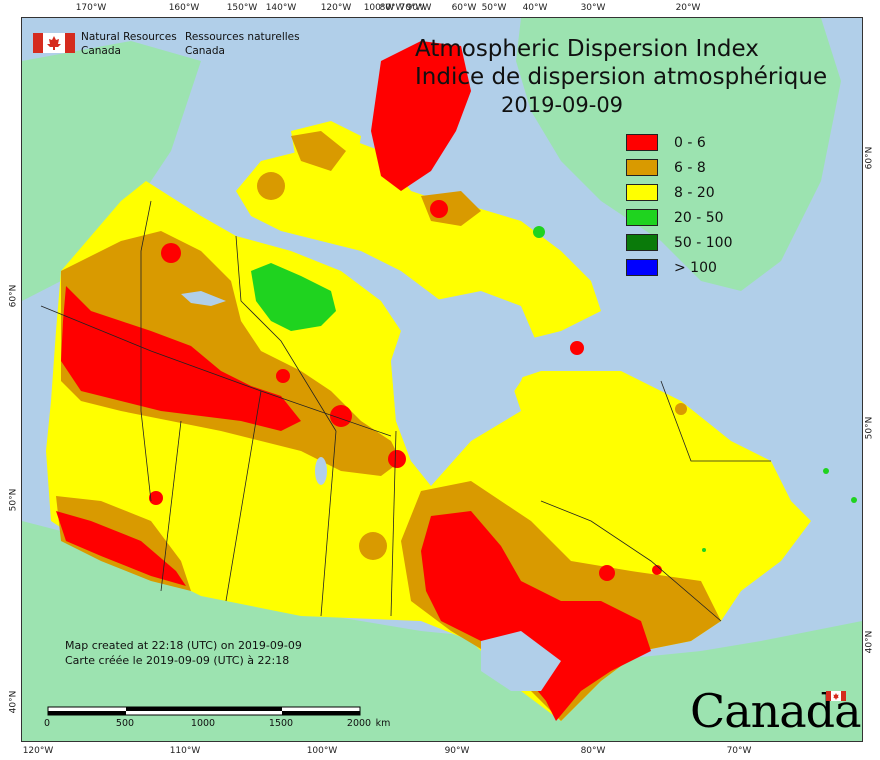  Describe the element at coordinates (242, 37) in the screenshot. I see `agency-name-fr-line1: Ressources naturelles` at that location.